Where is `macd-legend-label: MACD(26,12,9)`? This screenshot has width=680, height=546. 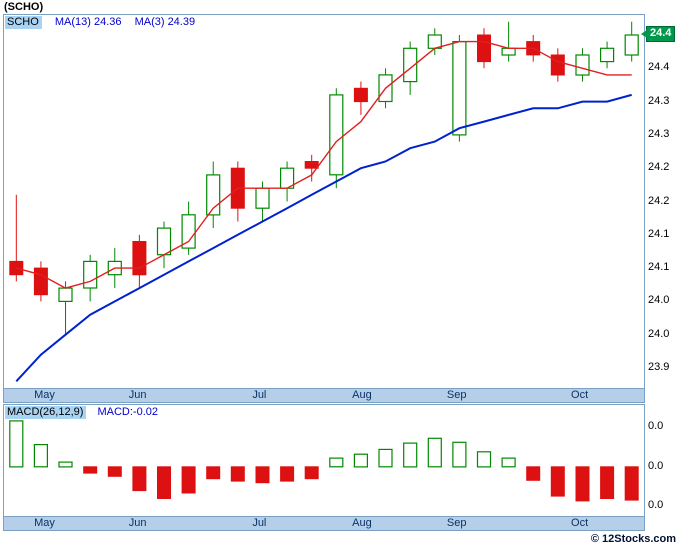 macd-legend-label: MACD(26,12,9) is located at coordinates (46, 412).